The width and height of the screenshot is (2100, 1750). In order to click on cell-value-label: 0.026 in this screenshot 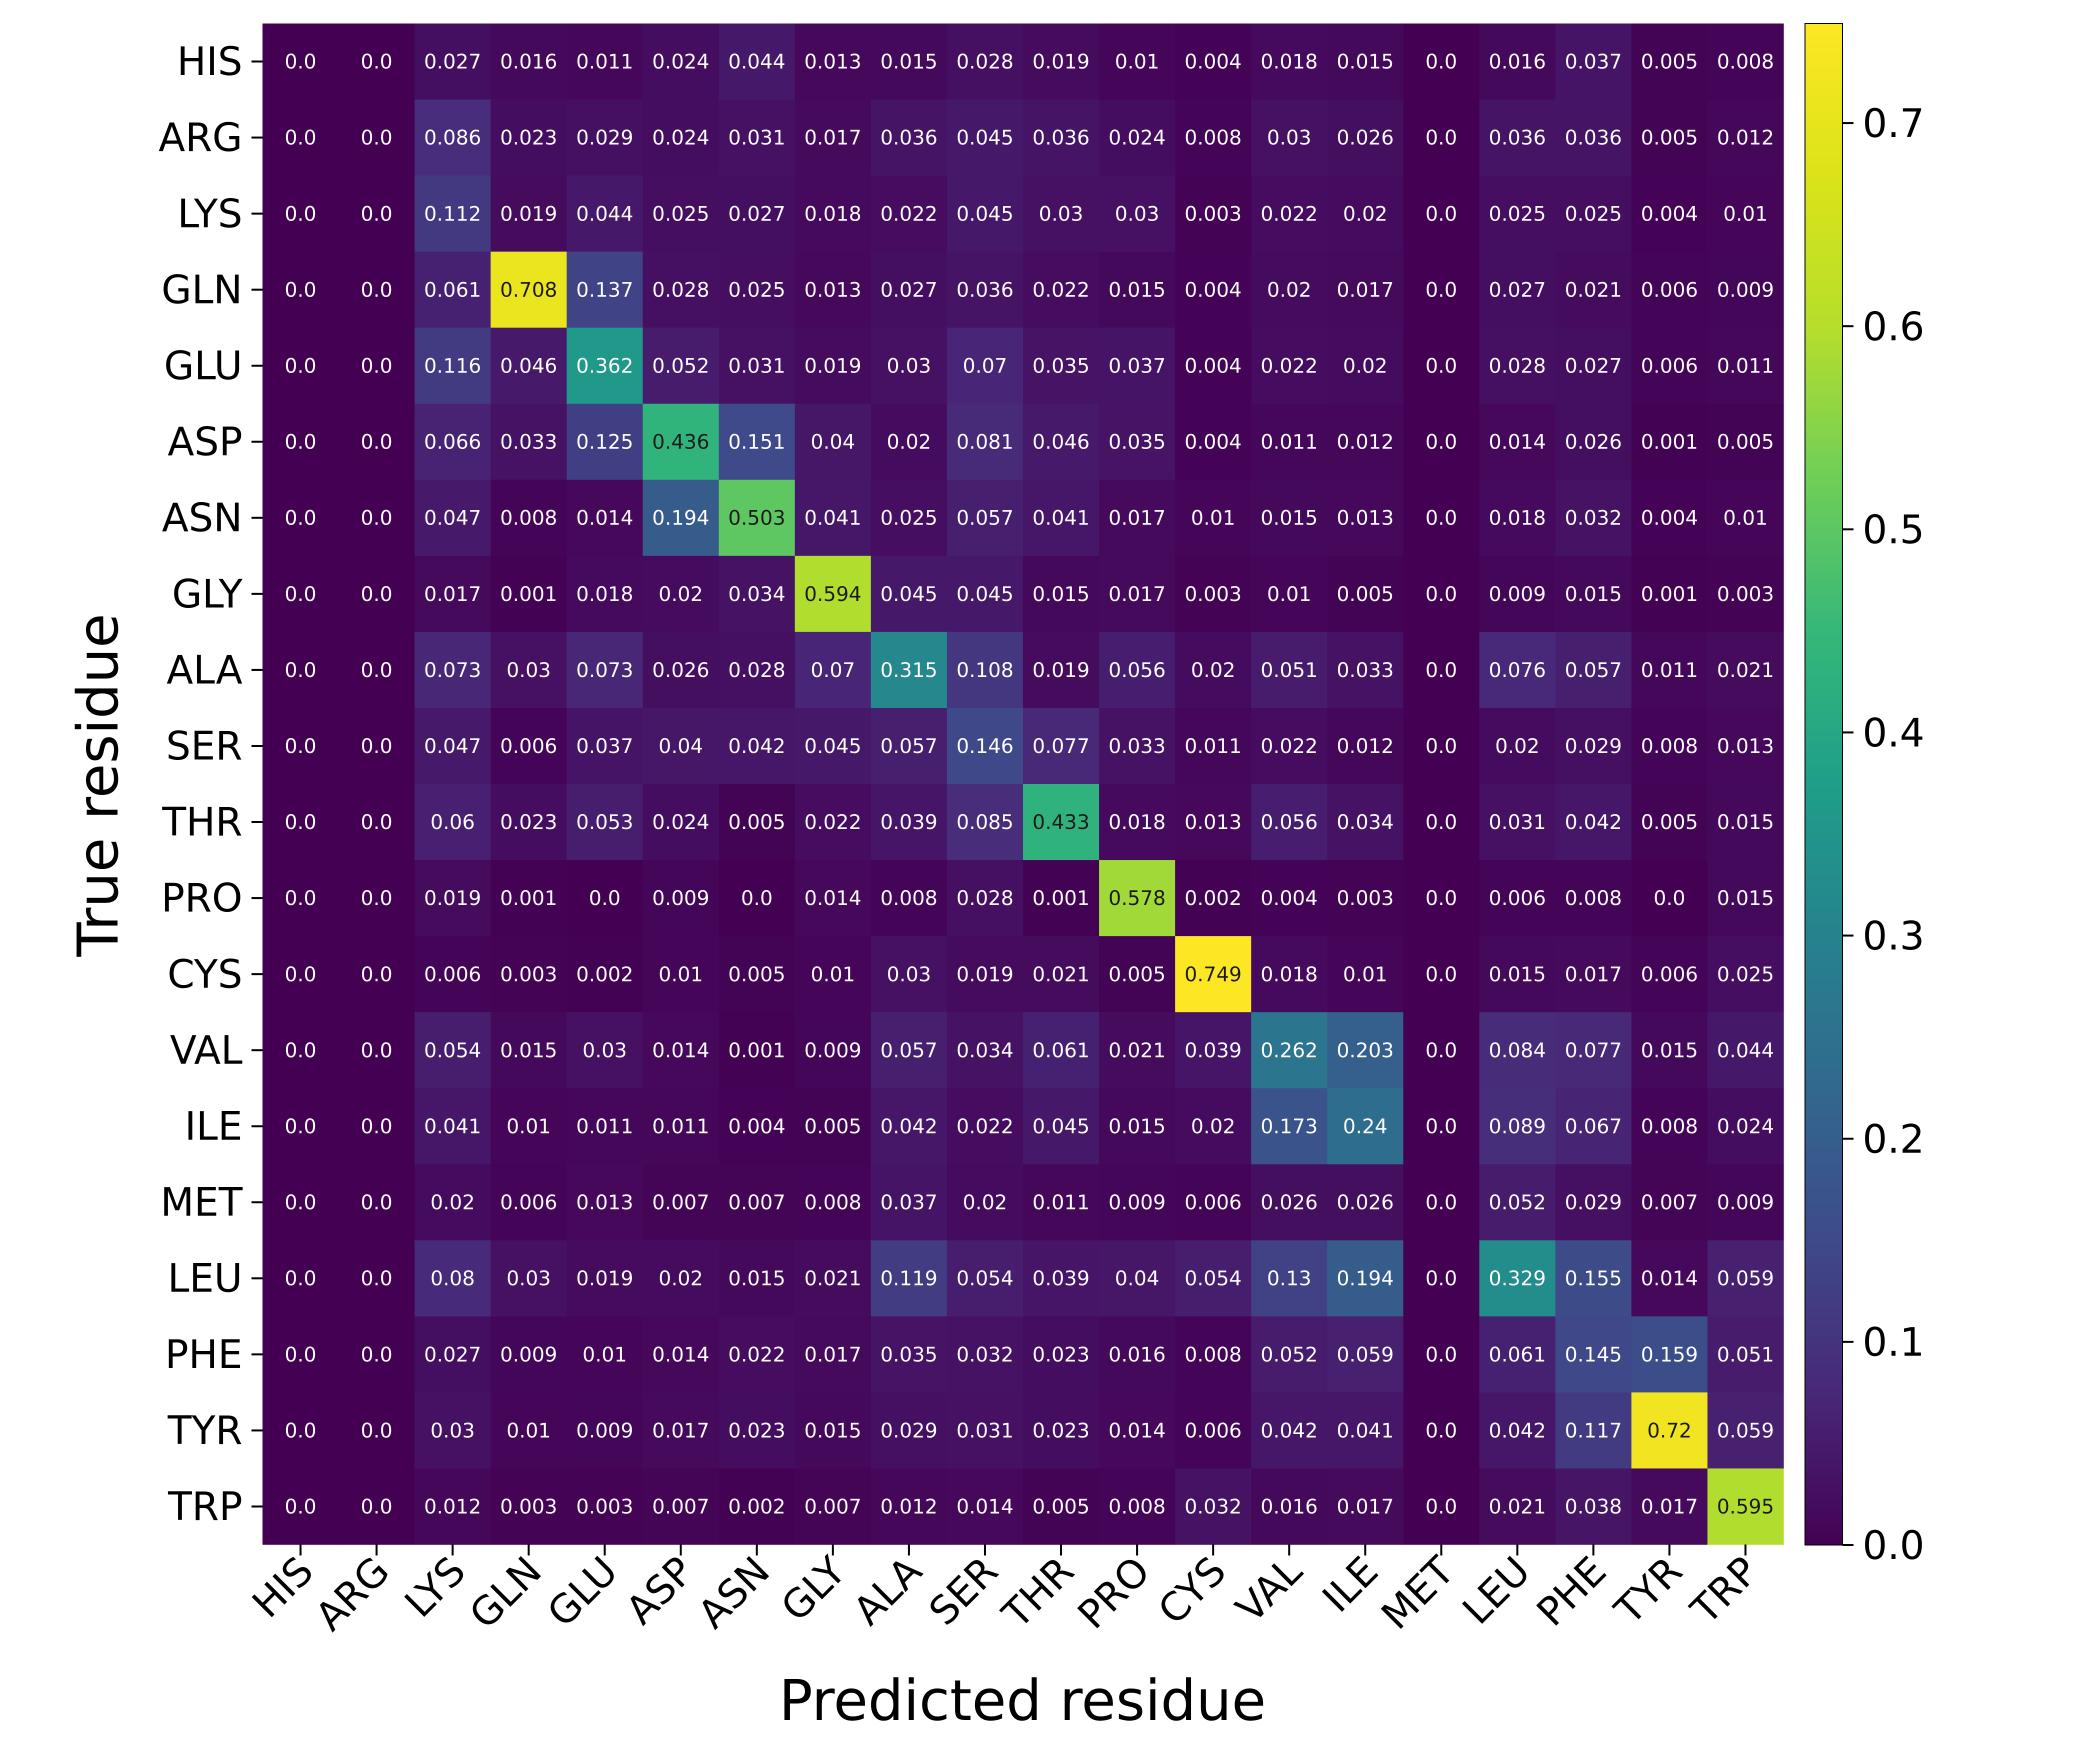, I will do `click(681, 670)`.